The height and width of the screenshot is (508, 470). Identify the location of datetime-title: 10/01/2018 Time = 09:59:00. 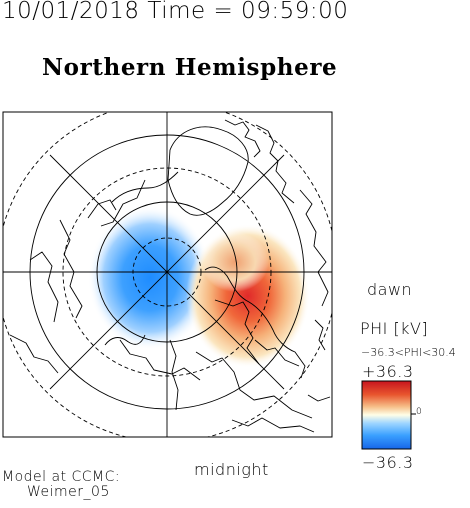
(175, 12).